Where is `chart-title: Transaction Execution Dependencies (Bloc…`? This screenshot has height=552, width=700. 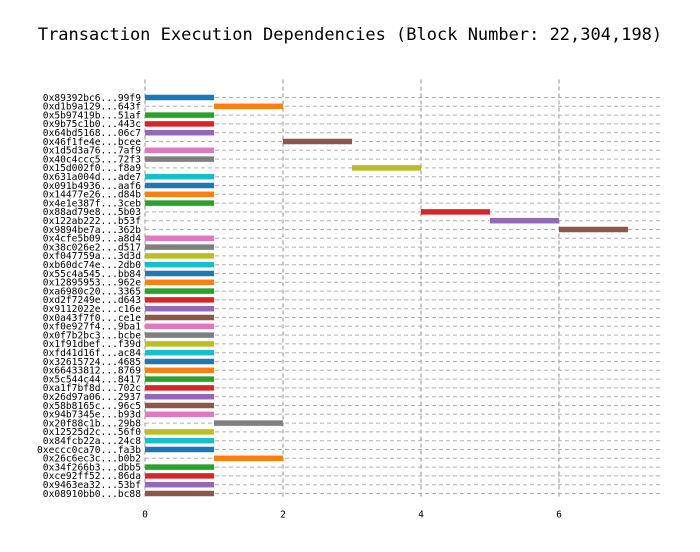
chart-title: Transaction Execution Dependencies (Bloc… is located at coordinates (350, 35).